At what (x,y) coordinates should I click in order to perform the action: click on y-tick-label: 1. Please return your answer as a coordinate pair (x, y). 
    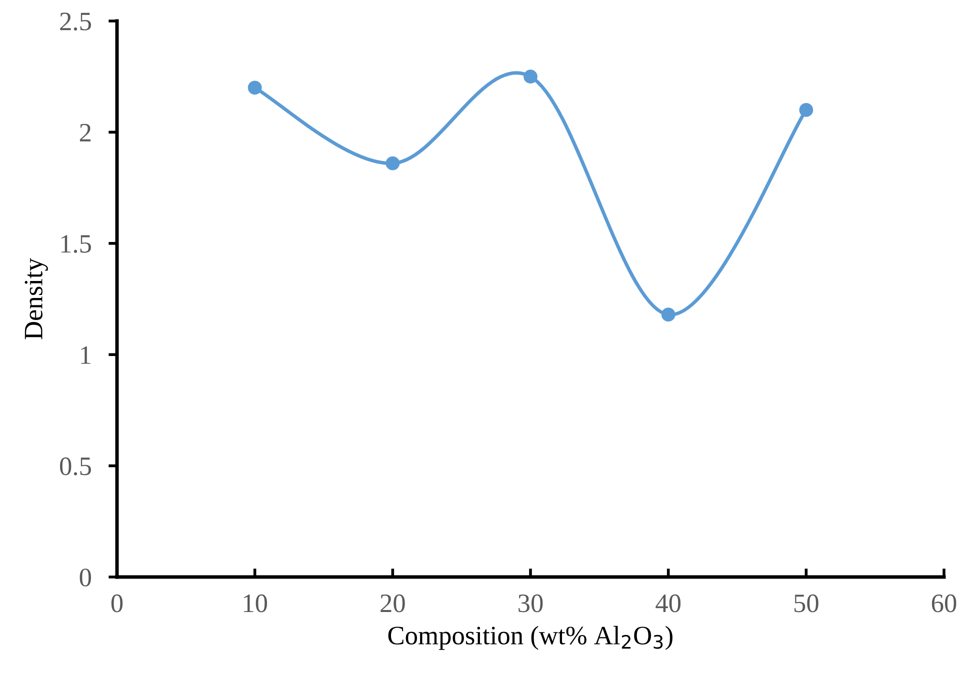
    Looking at the image, I should click on (85, 355).